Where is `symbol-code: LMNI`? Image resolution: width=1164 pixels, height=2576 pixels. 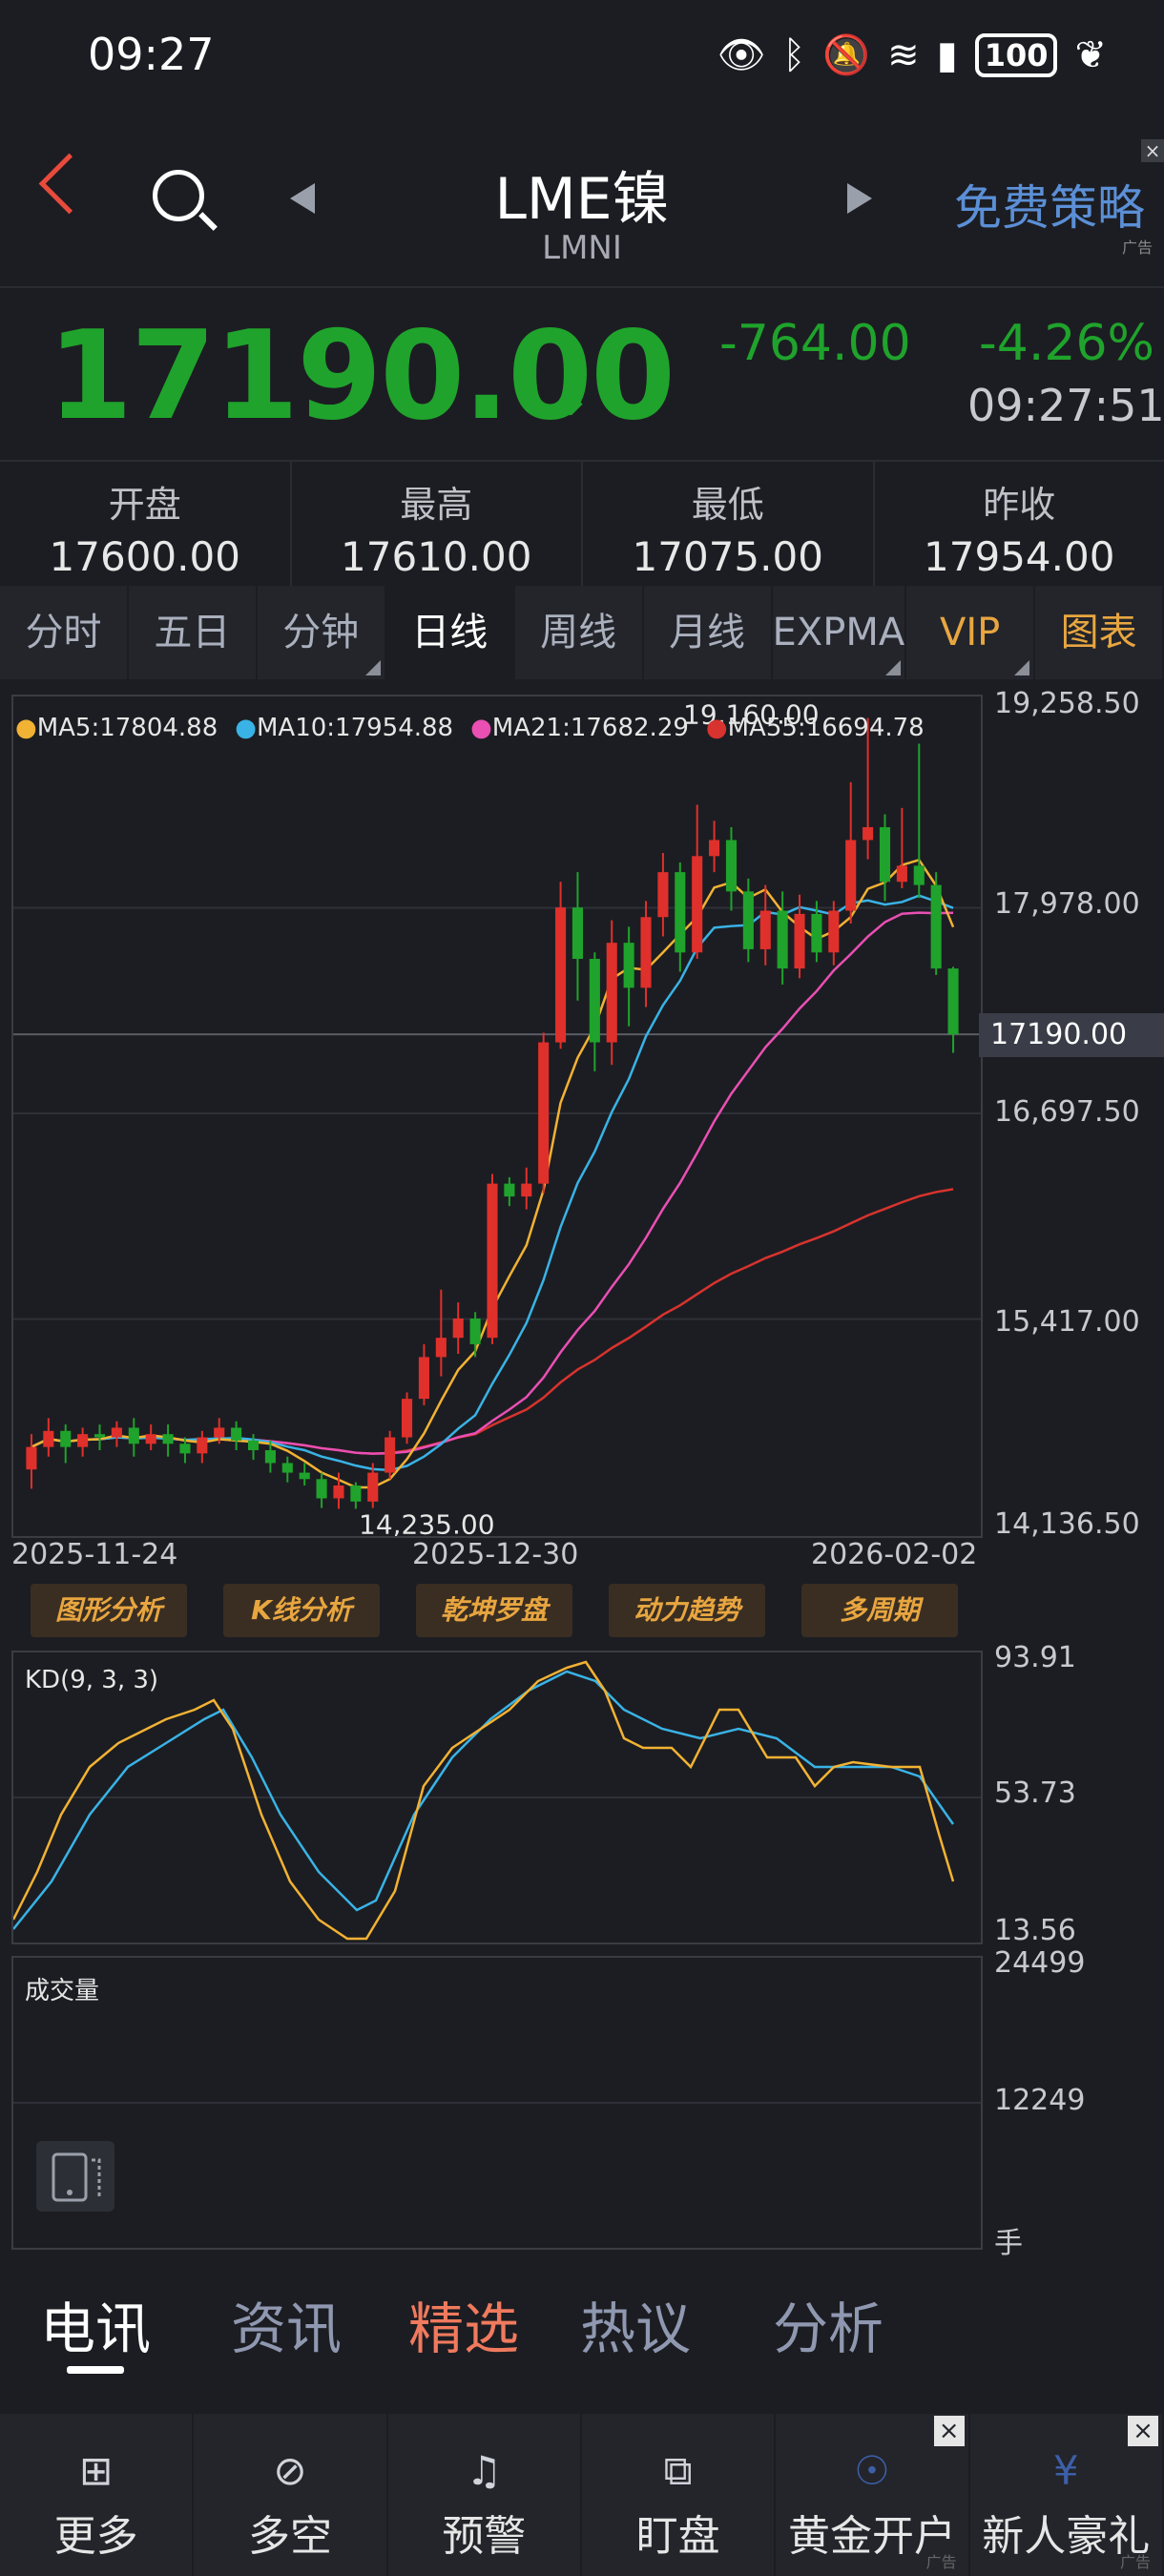 symbol-code: LMNI is located at coordinates (582, 248).